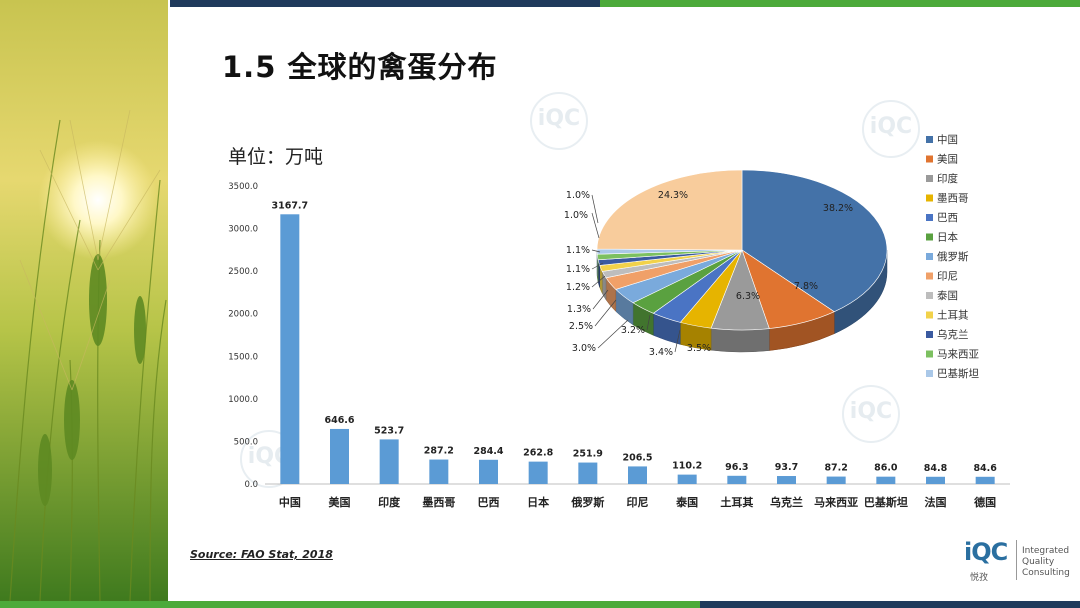  I want to click on bar-value-label: 284.4, so click(488, 451).